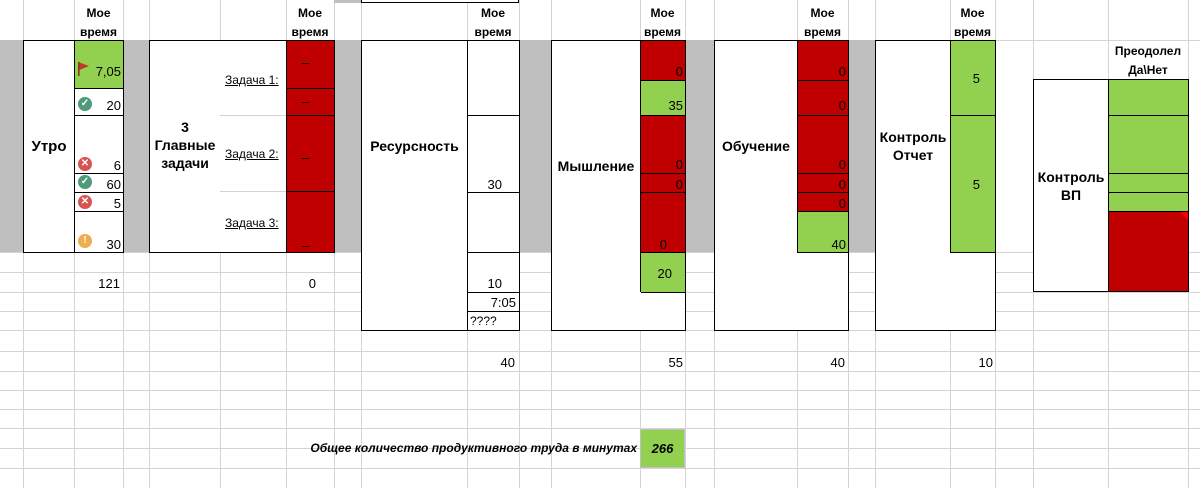  Describe the element at coordinates (113, 105) in the screenshot. I see `morning-value: 20` at that location.